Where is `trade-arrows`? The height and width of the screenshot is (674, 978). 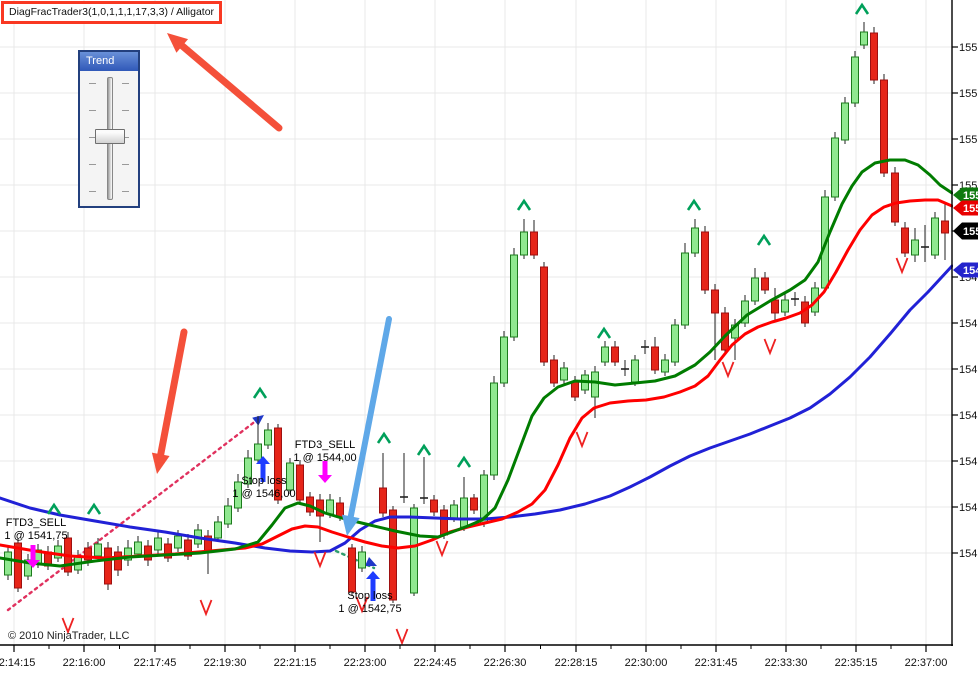 trade-arrows is located at coordinates (203, 528).